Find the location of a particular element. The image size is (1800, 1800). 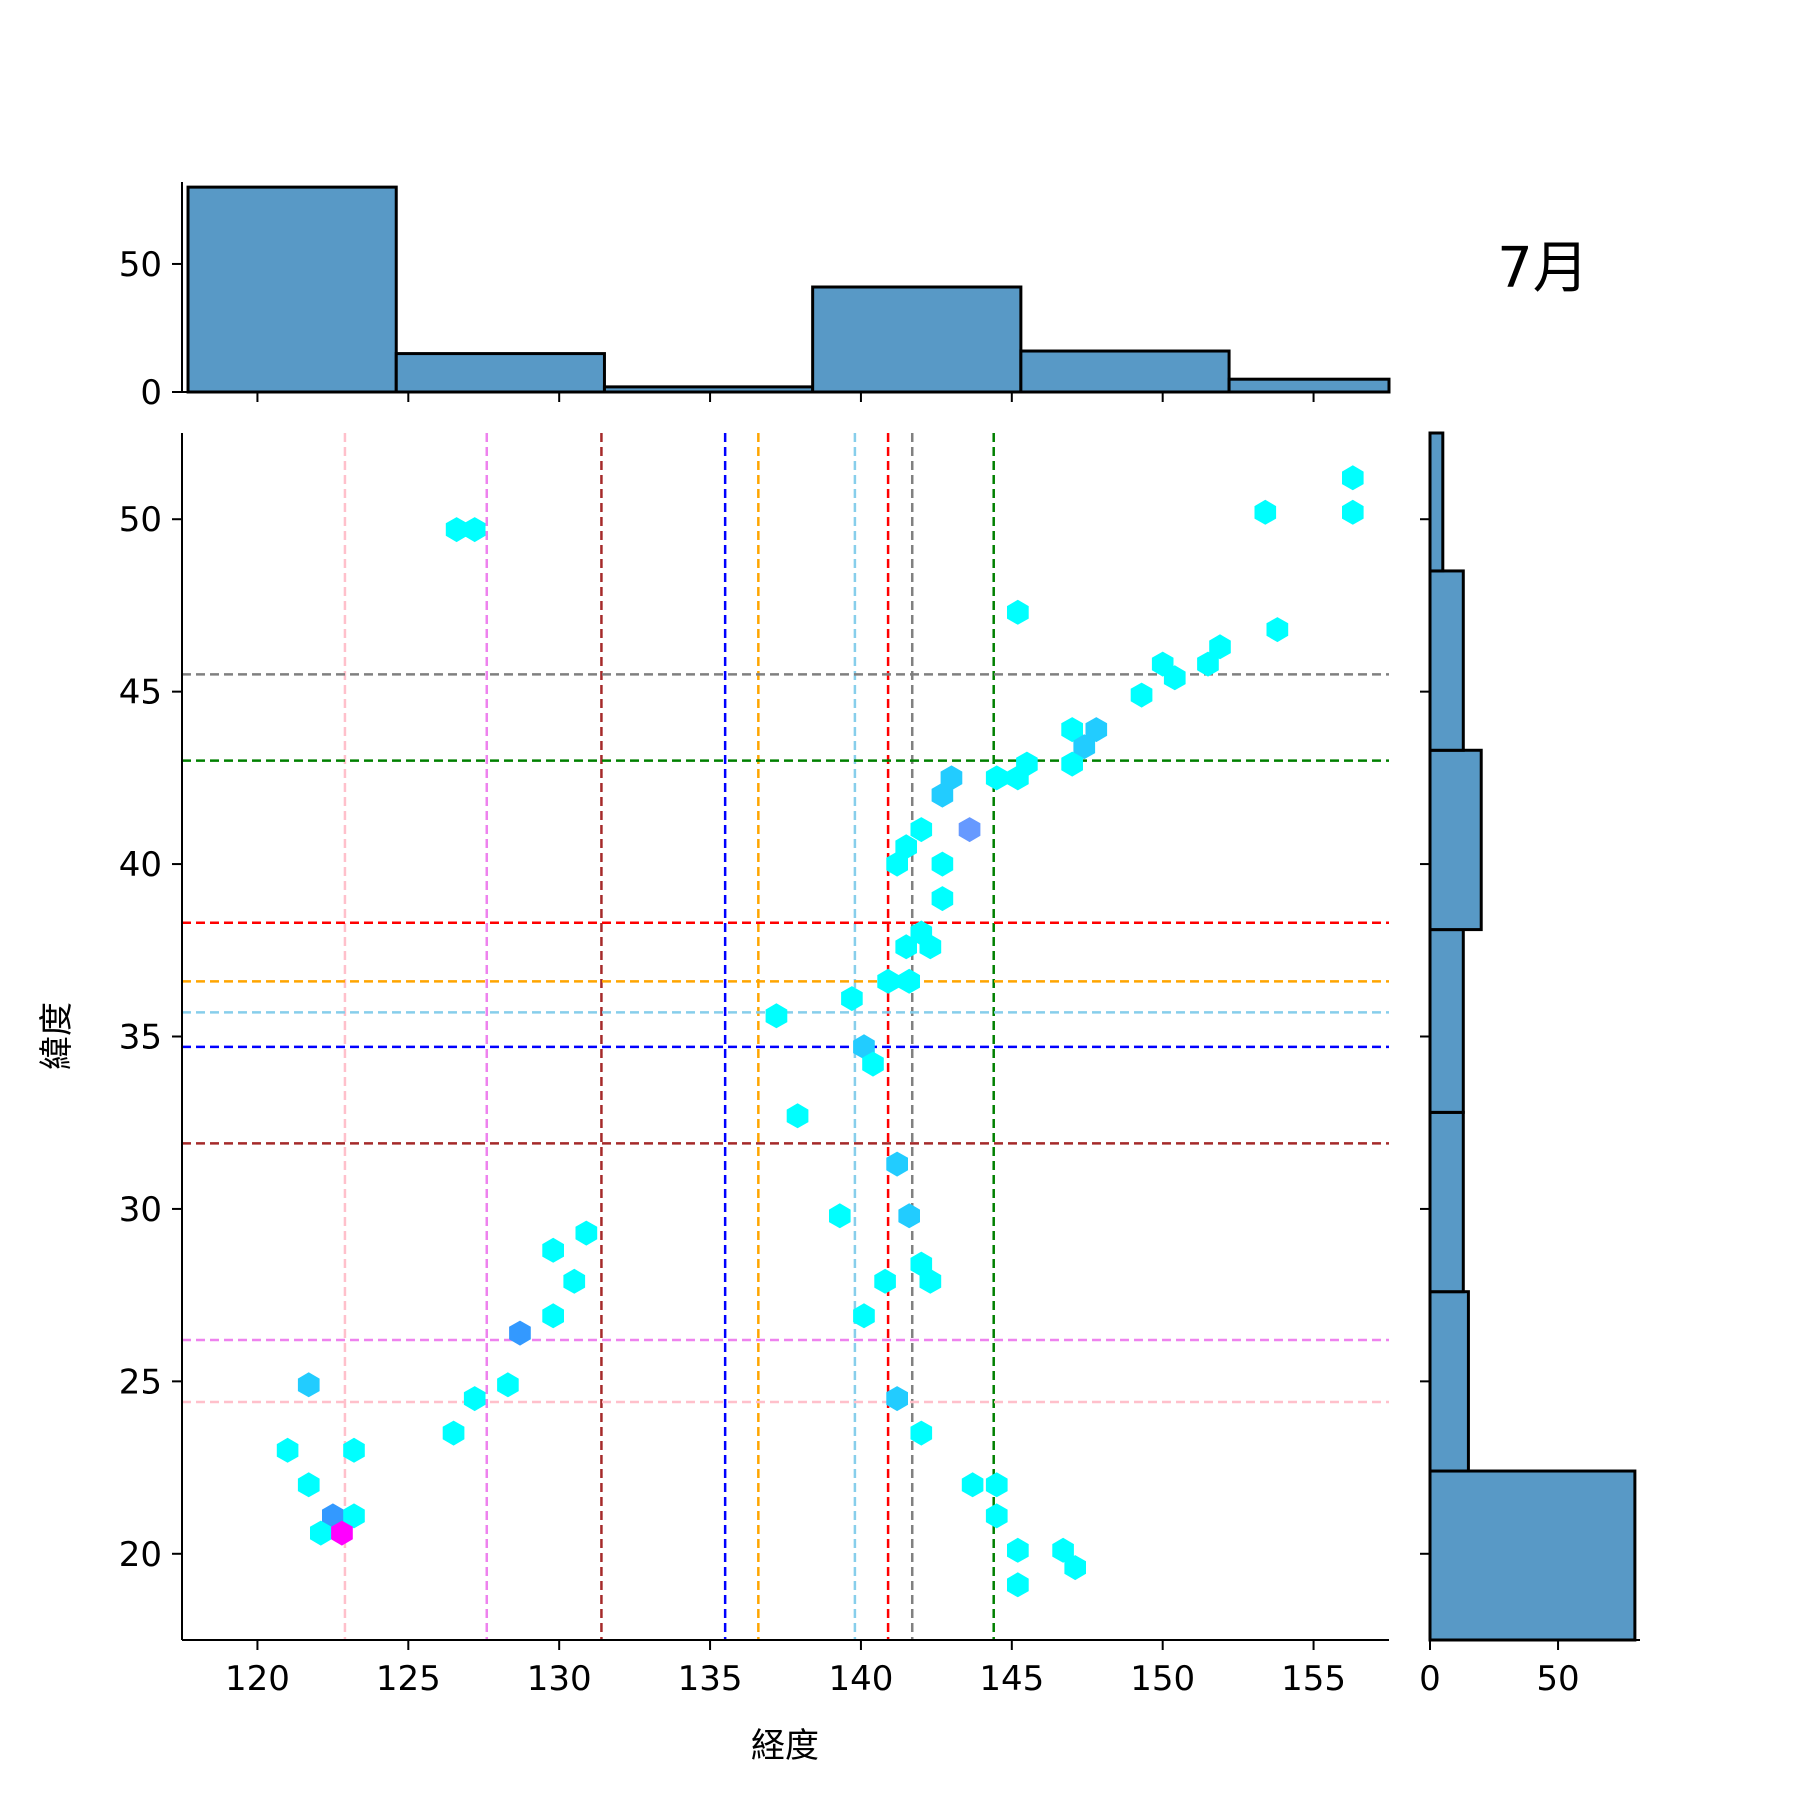

chart-title: 7月 is located at coordinates (1543, 268).